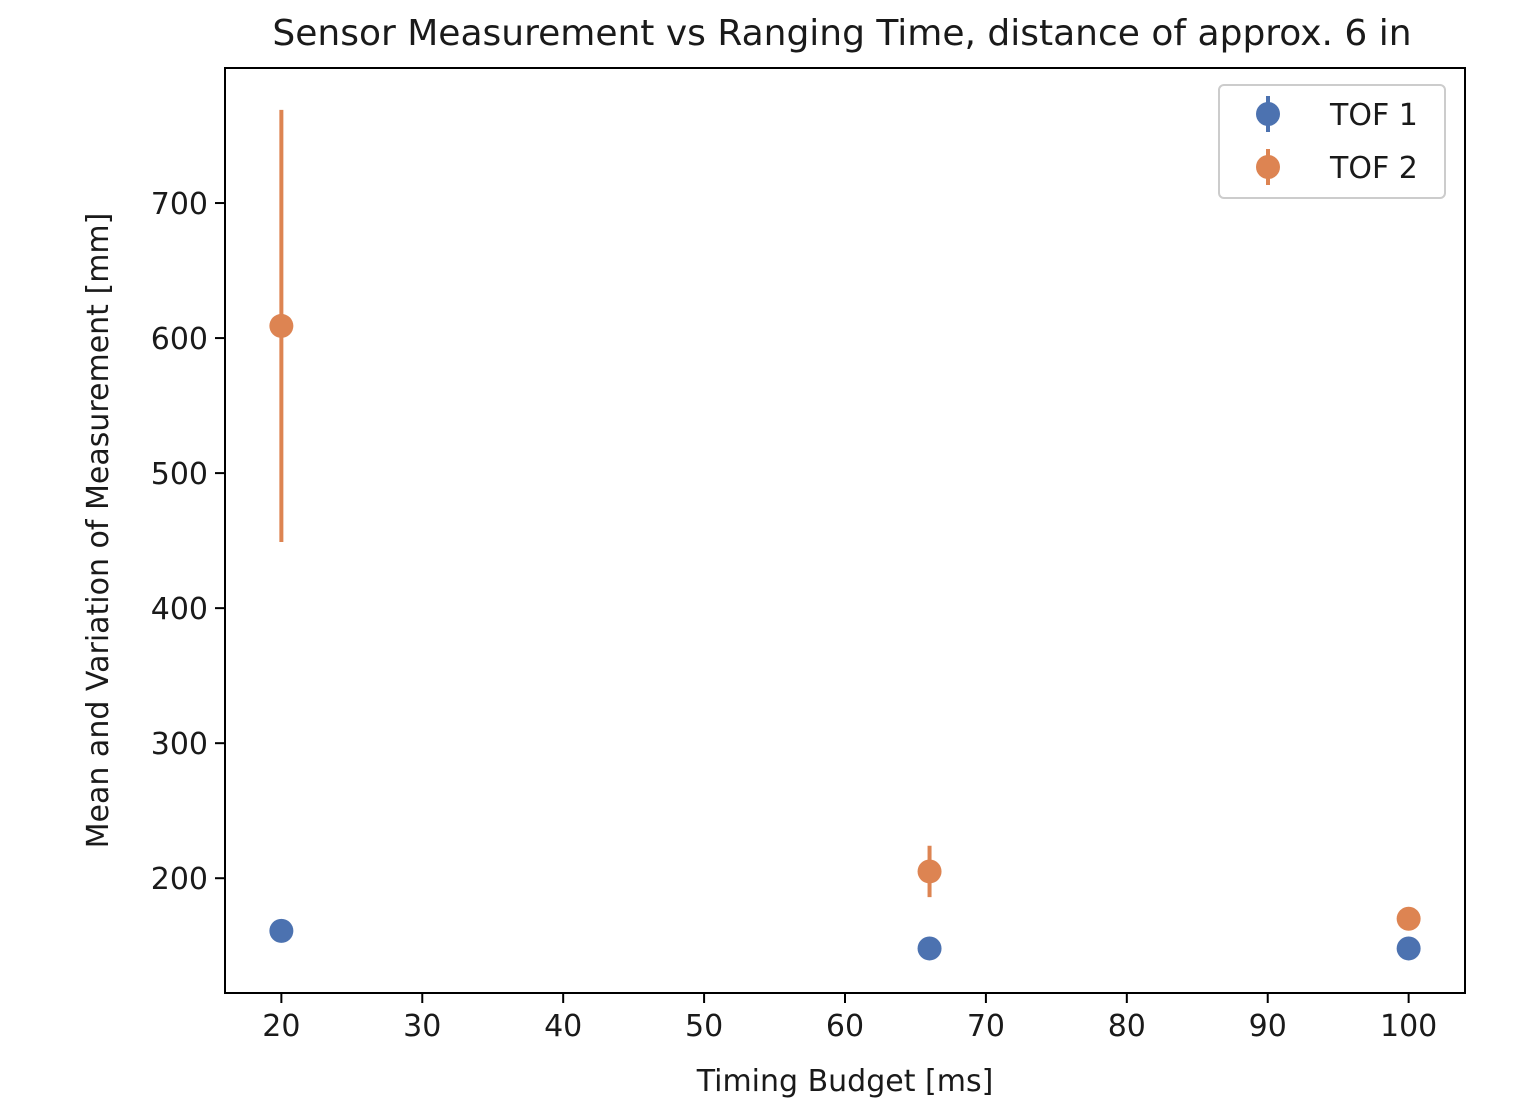 This screenshot has height=1110, width=1540. I want to click on x-tick-label: 100, so click(1408, 1026).